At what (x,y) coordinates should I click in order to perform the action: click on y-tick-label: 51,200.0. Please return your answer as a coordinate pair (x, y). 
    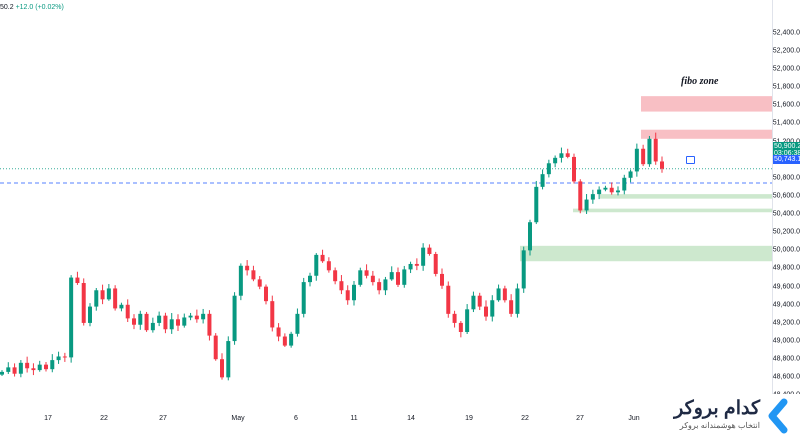
    Looking at the image, I should click on (786, 141).